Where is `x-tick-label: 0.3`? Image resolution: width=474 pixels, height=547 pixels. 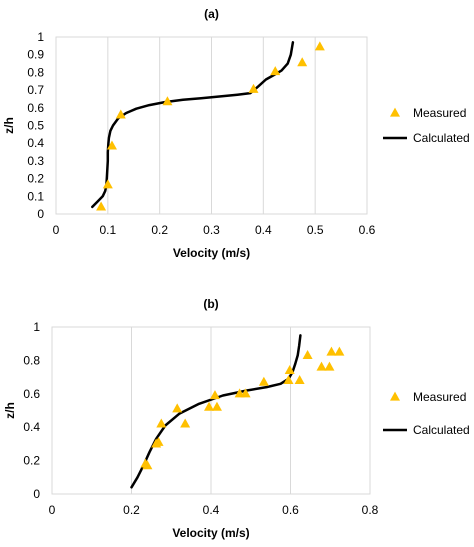 x-tick-label: 0.3 is located at coordinates (211, 230).